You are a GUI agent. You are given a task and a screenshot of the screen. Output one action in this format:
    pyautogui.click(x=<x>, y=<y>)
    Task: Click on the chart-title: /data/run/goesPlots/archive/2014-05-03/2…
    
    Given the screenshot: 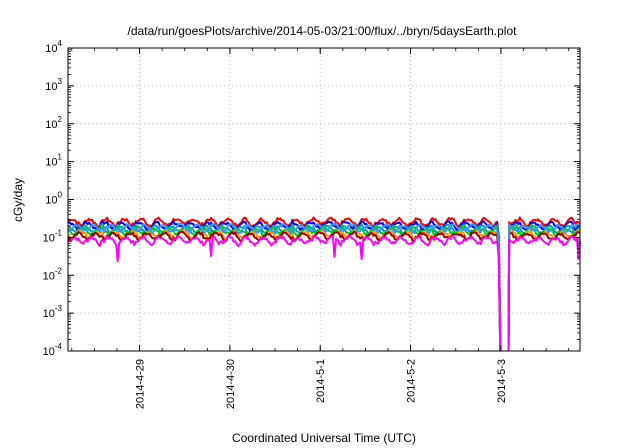 What is the action you would take?
    pyautogui.click(x=323, y=31)
    